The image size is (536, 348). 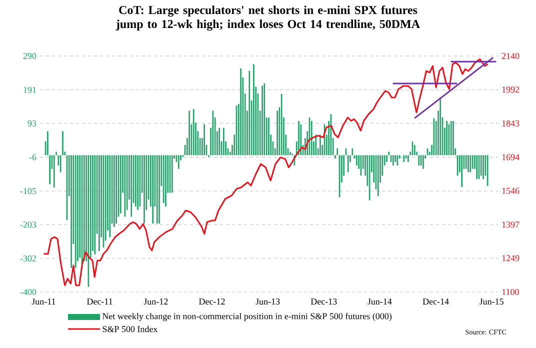 What do you see at coordinates (510, 292) in the screenshot?
I see `y2-tick-label: 1100` at bounding box center [510, 292].